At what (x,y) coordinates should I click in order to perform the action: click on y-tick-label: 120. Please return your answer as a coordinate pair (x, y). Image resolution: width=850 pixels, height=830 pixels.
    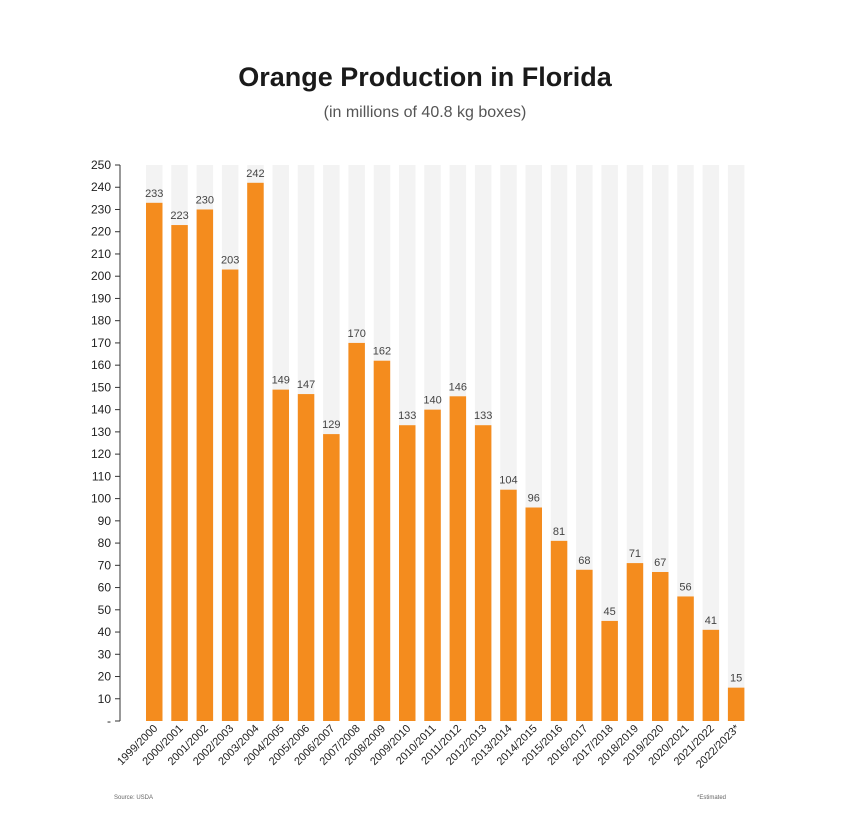
    Looking at the image, I should click on (101, 454).